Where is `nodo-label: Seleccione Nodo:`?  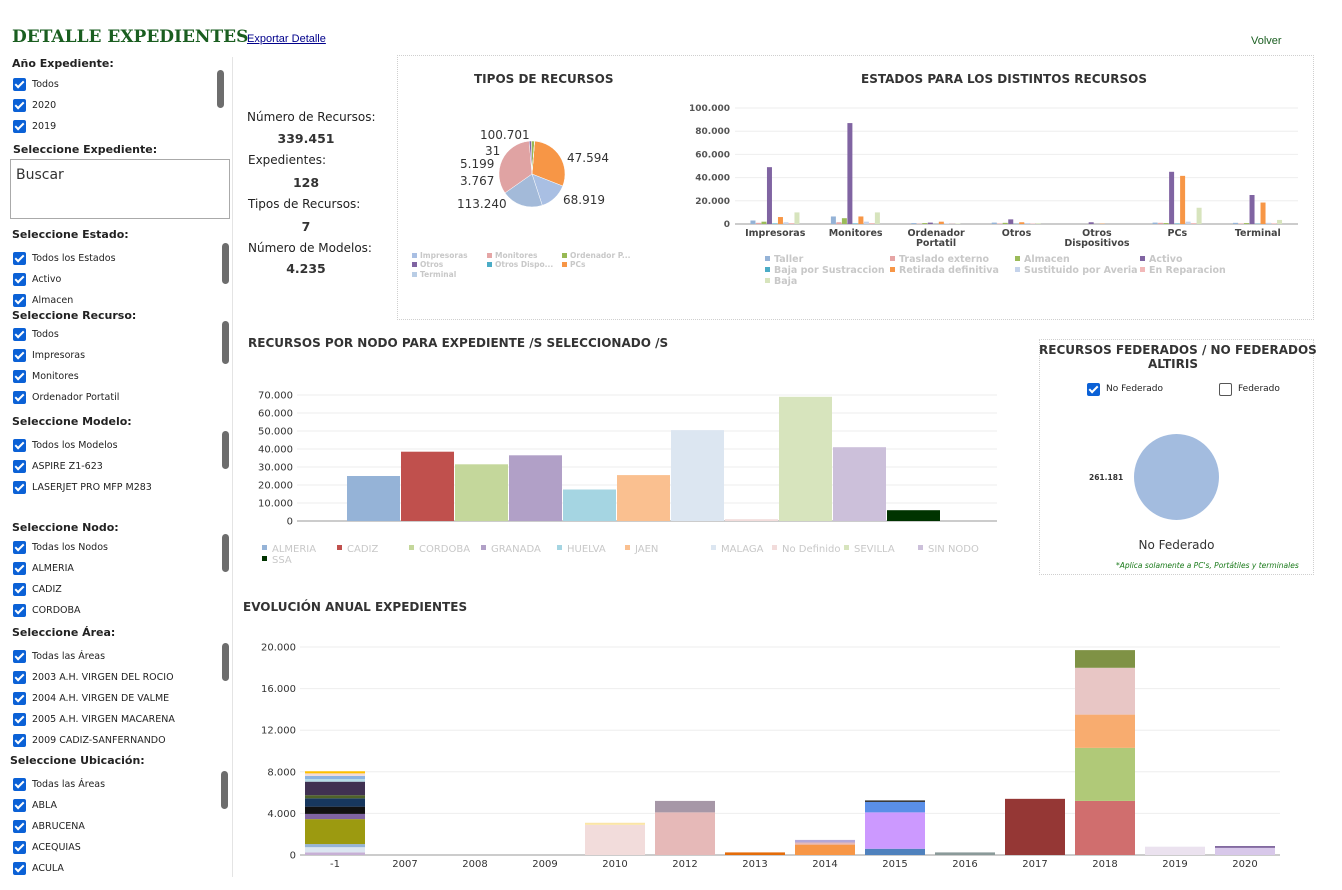
nodo-label: Seleccione Nodo: is located at coordinates (65, 527).